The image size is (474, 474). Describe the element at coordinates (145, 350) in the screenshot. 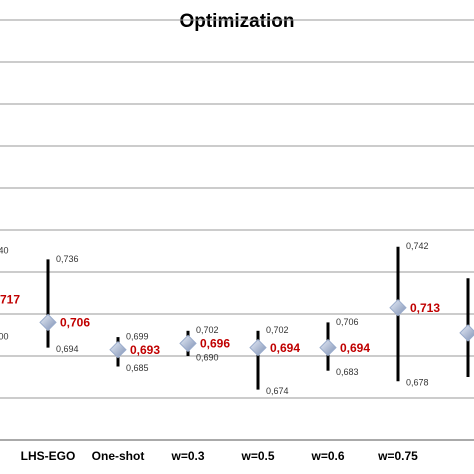

I see `mean-label: 0,693` at that location.